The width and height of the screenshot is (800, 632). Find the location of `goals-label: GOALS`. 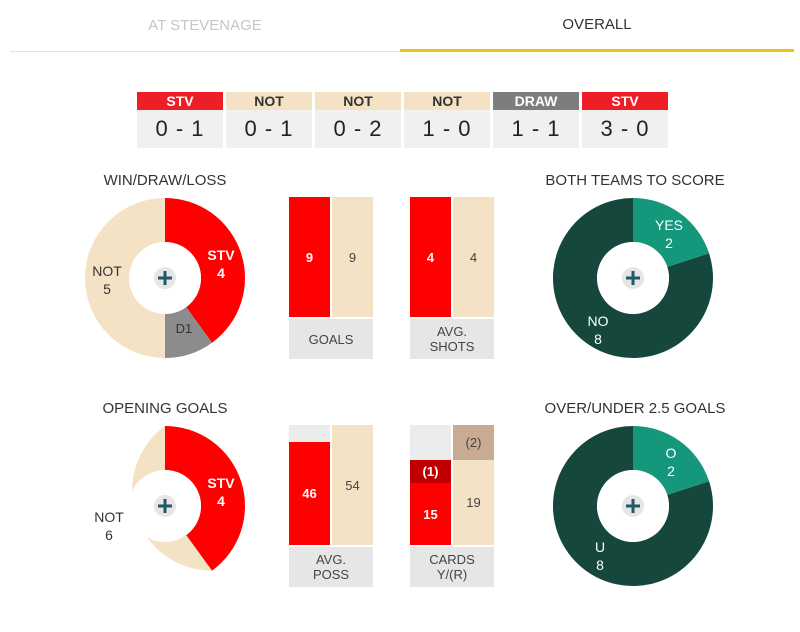

goals-label: GOALS is located at coordinates (331, 339).